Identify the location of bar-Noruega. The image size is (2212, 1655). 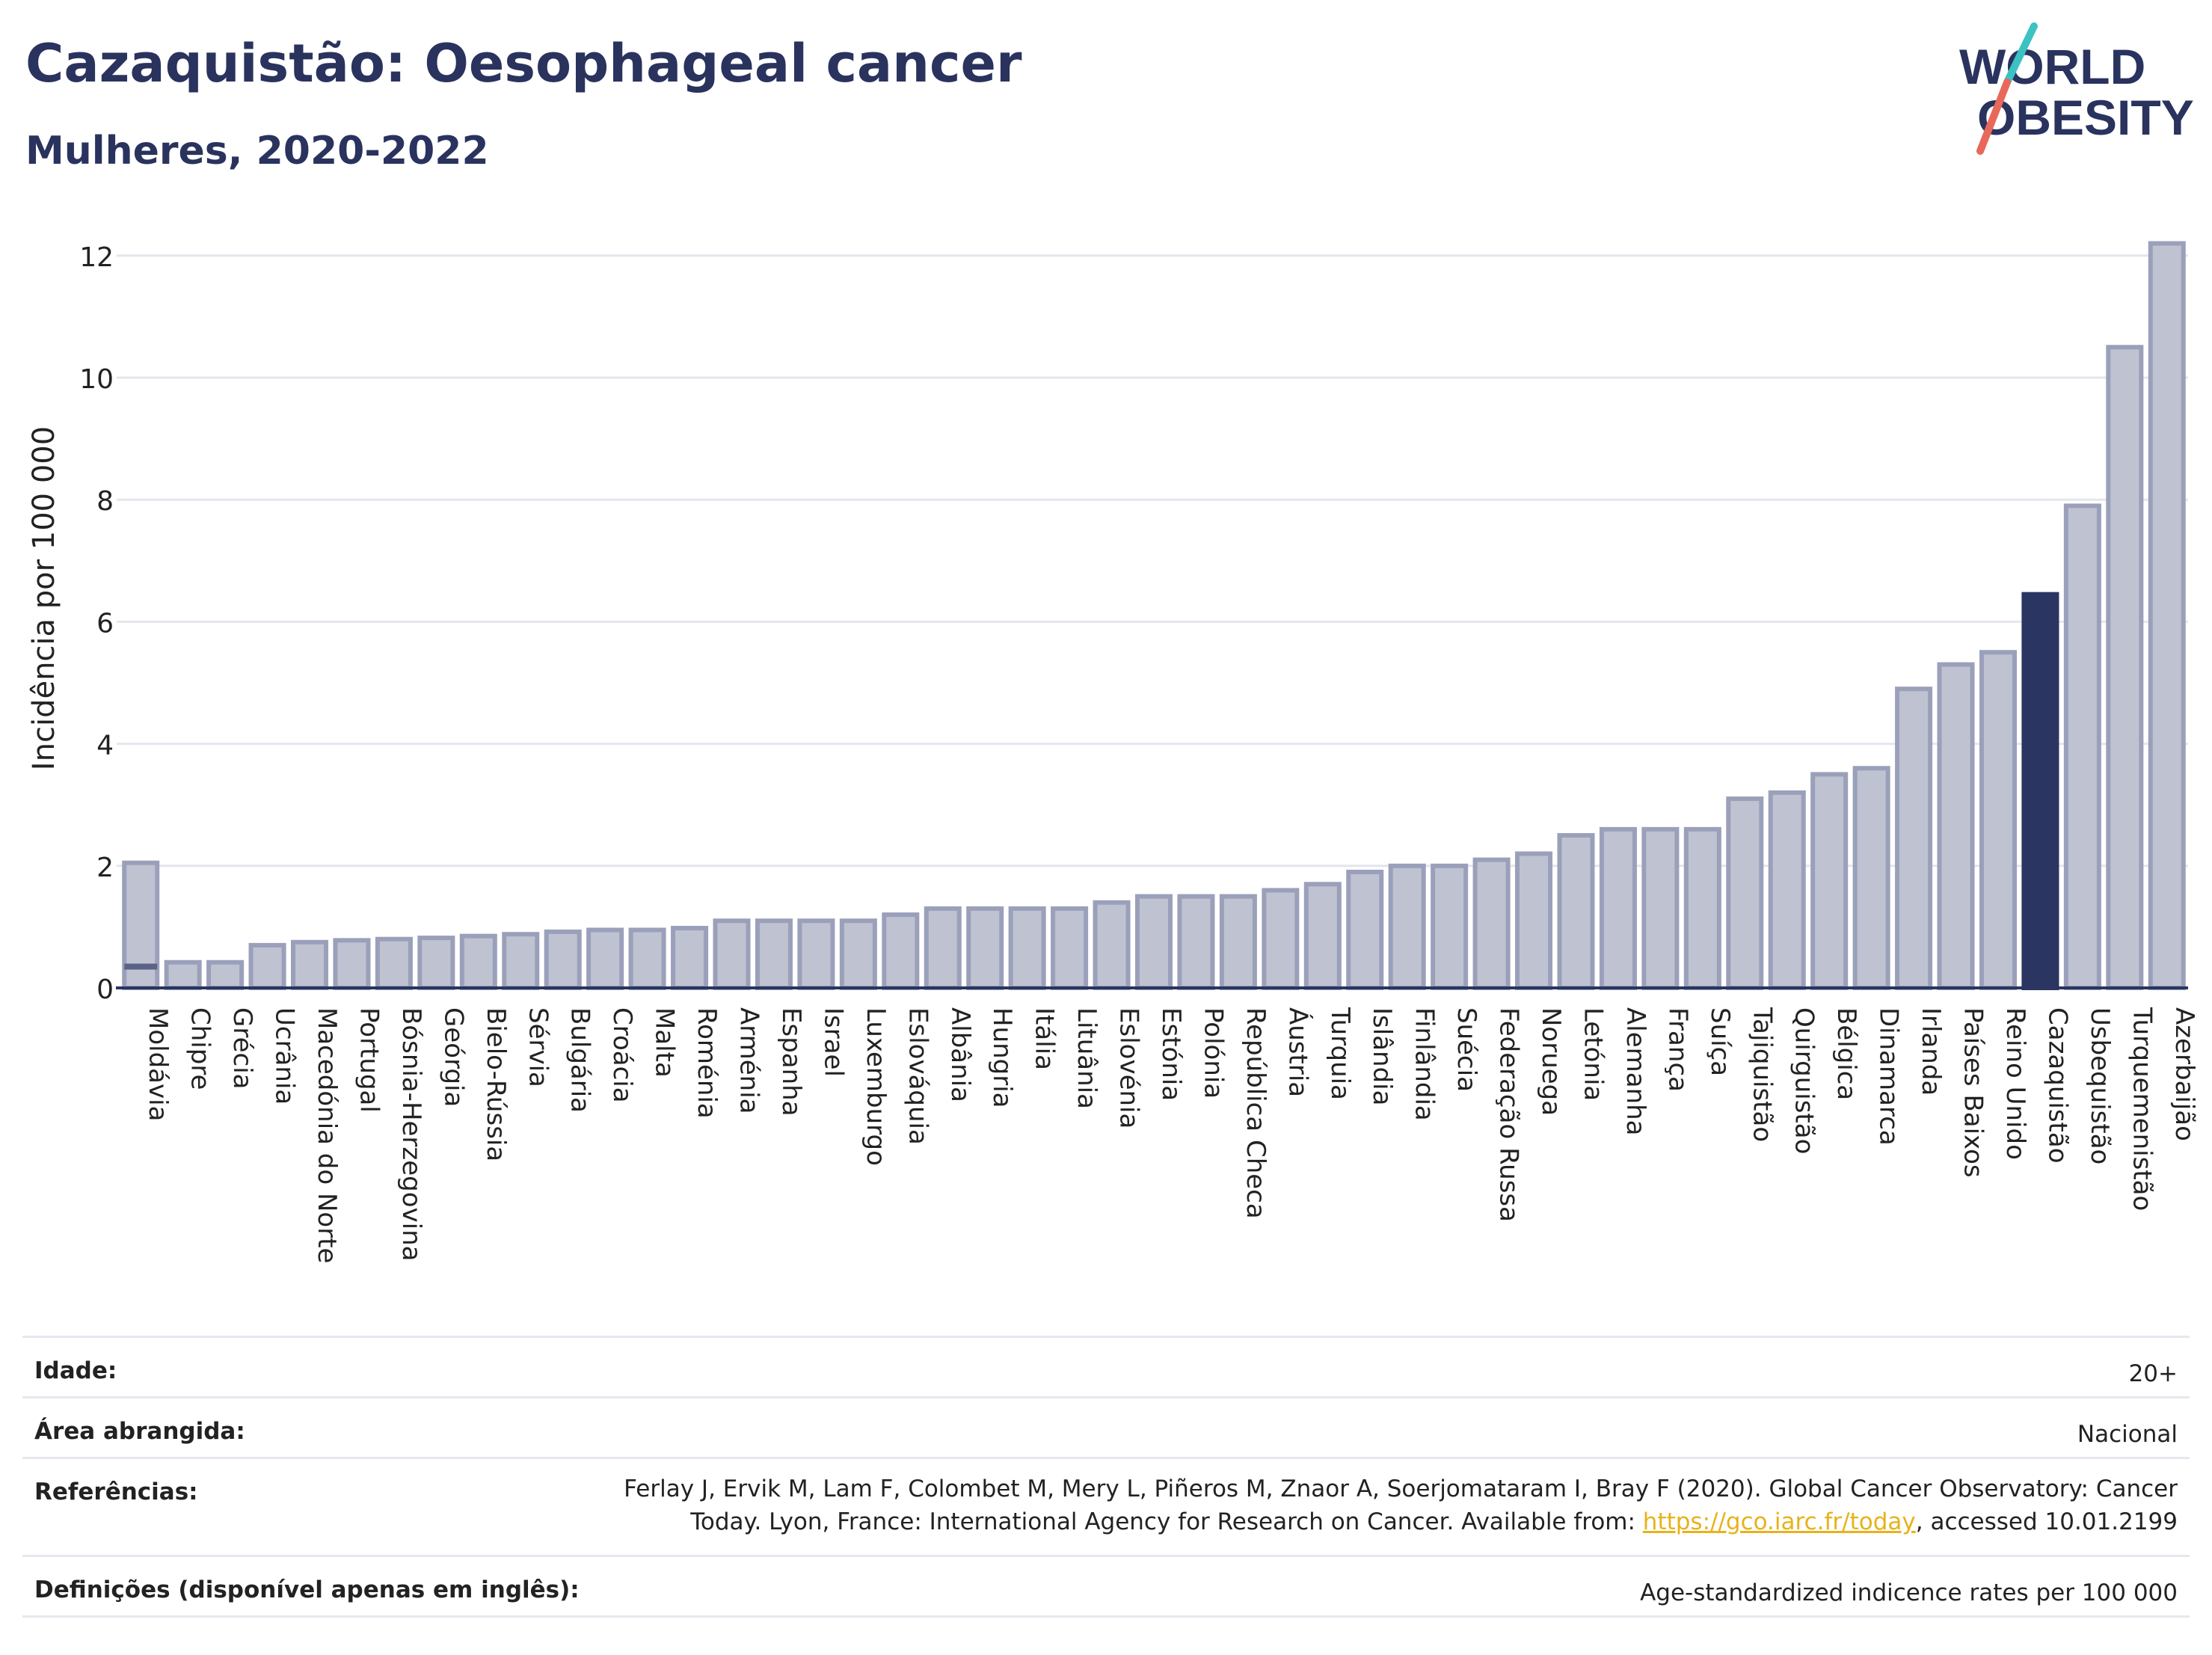
(1534, 920).